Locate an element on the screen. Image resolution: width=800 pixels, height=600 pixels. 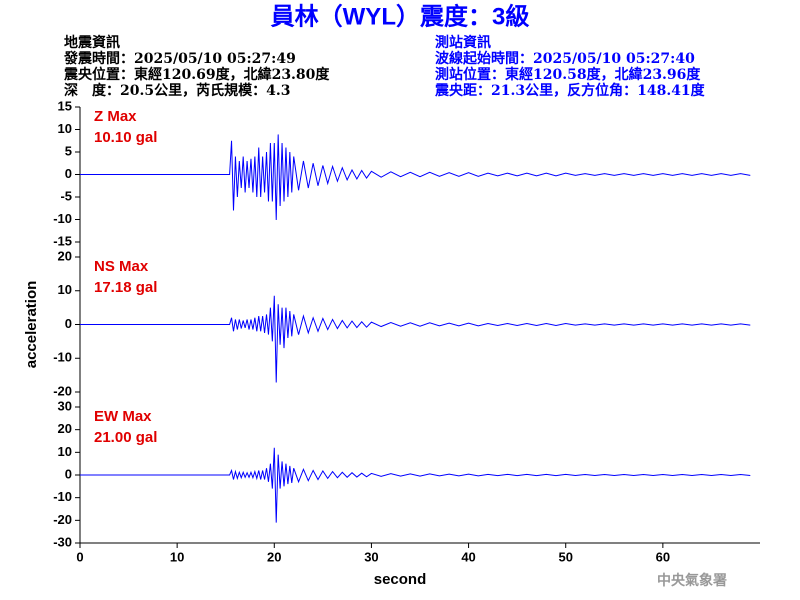
max-annotation: EW Max is located at coordinates (123, 416).